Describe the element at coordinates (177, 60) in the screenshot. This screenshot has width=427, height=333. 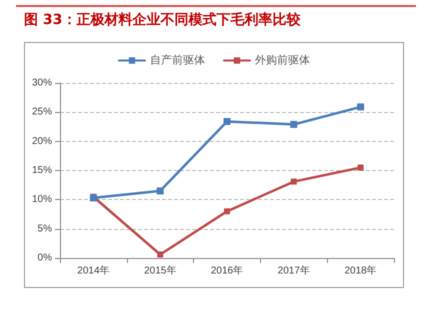
I see `legend-label: 自产前驱体` at that location.